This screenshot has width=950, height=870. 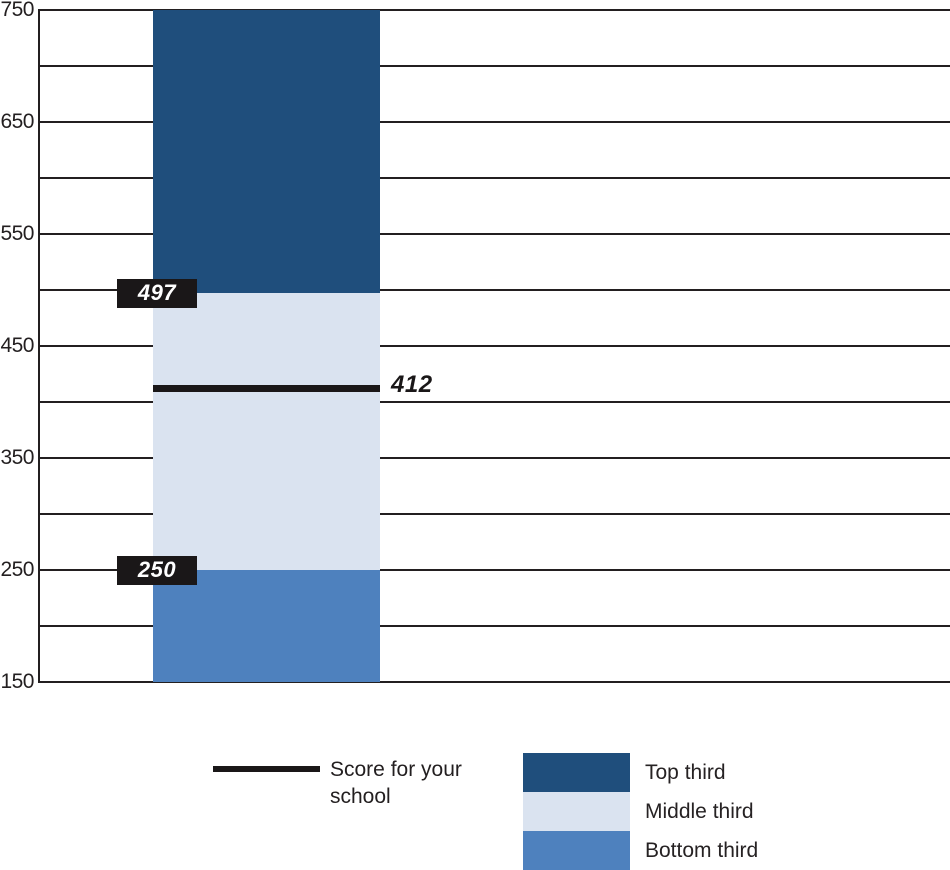 I want to click on bar-segment-top-third, so click(x=266, y=152).